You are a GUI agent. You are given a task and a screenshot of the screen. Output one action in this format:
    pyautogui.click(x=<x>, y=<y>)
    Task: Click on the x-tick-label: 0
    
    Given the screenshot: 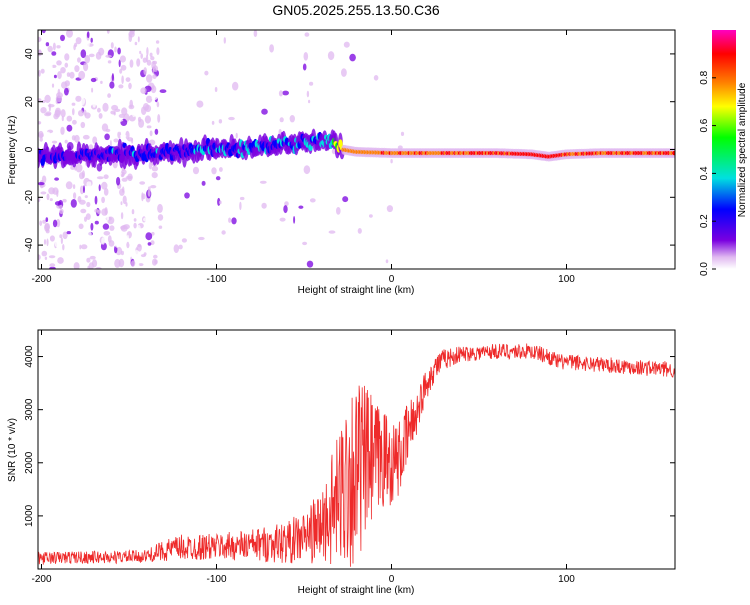 What is the action you would take?
    pyautogui.click(x=392, y=579)
    